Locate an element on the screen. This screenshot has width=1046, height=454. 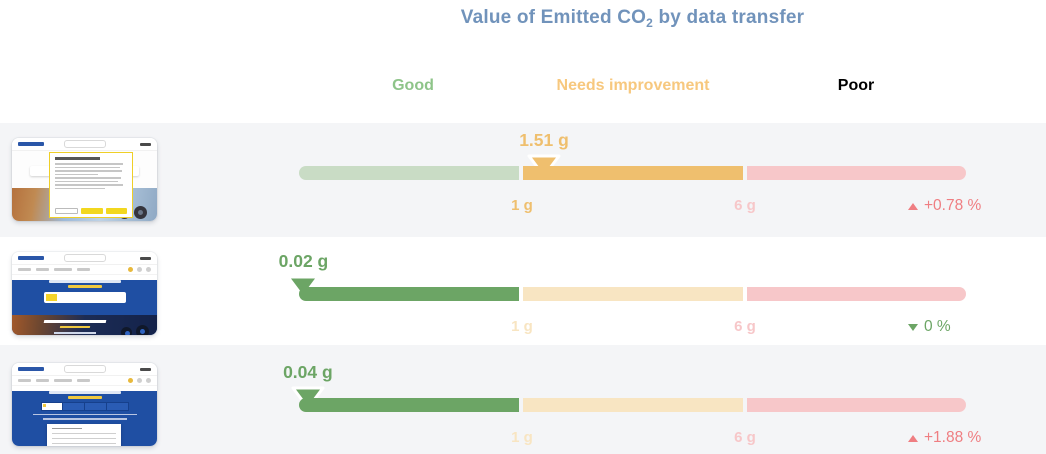
mini-banner-subline is located at coordinates (75, 327).